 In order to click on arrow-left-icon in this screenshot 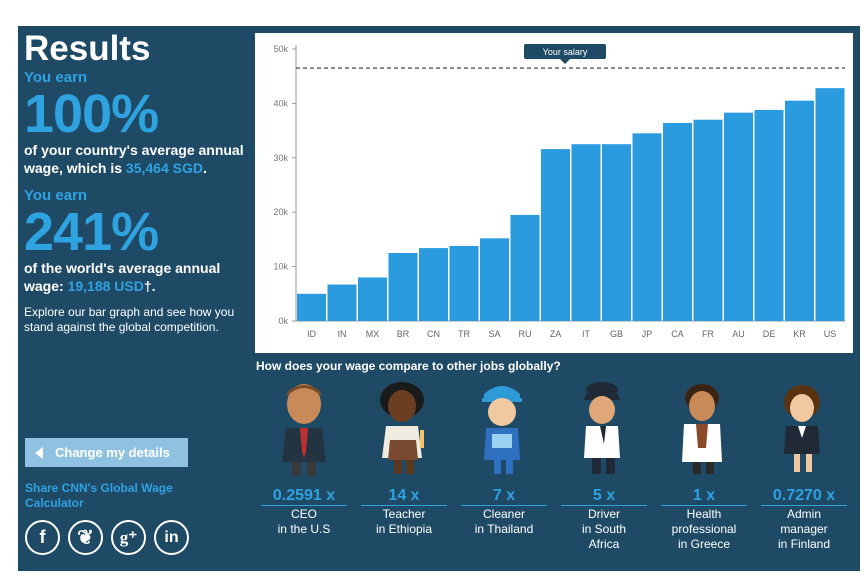, I will do `click(39, 452)`.